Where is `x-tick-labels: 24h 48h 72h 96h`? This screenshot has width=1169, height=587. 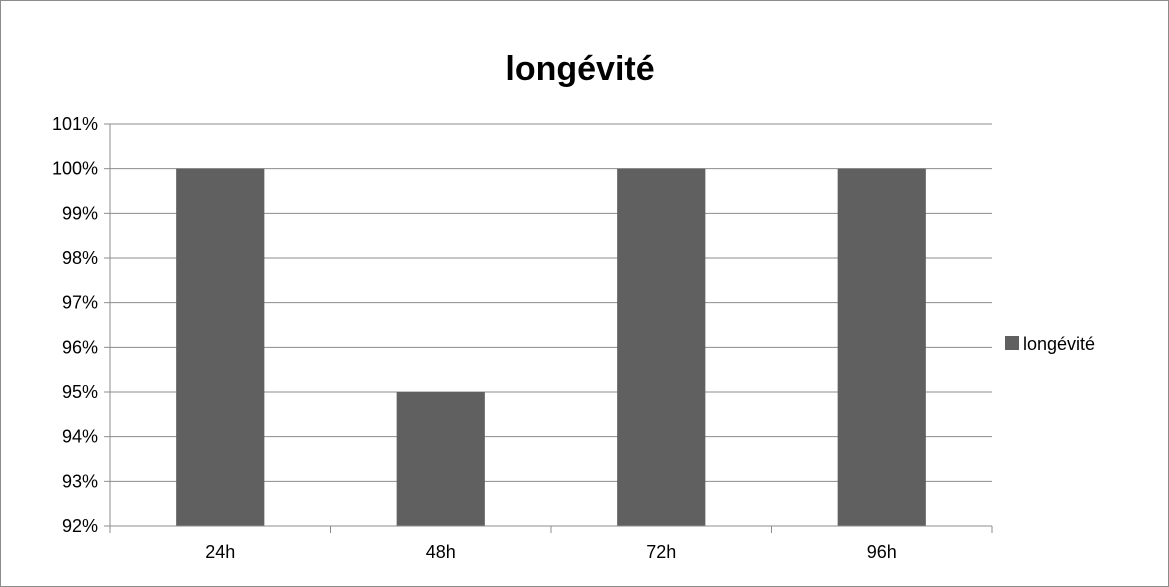
x-tick-labels: 24h 48h 72h 96h is located at coordinates (551, 552).